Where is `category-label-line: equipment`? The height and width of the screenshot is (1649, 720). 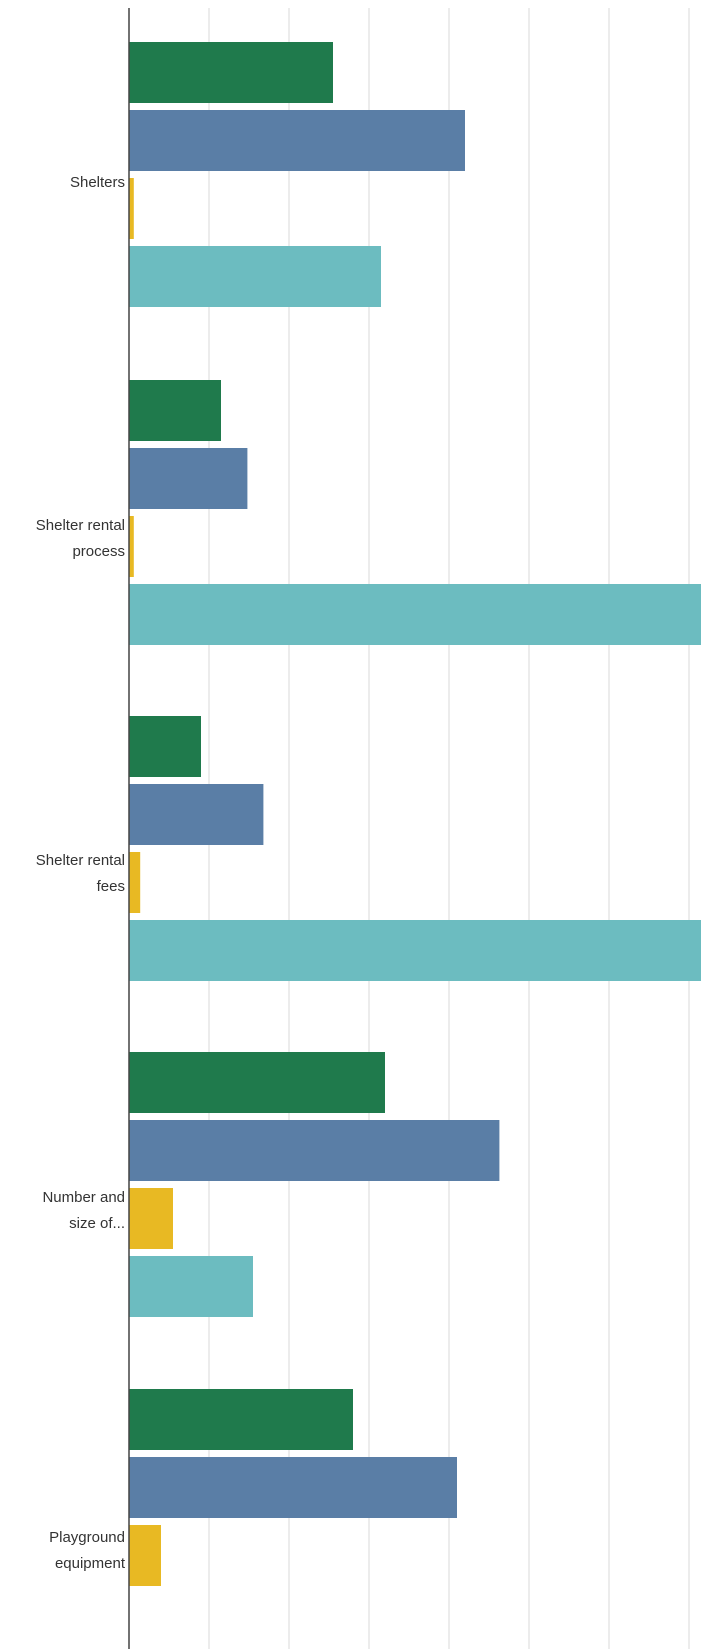 category-label-line: equipment is located at coordinates (90, 1563).